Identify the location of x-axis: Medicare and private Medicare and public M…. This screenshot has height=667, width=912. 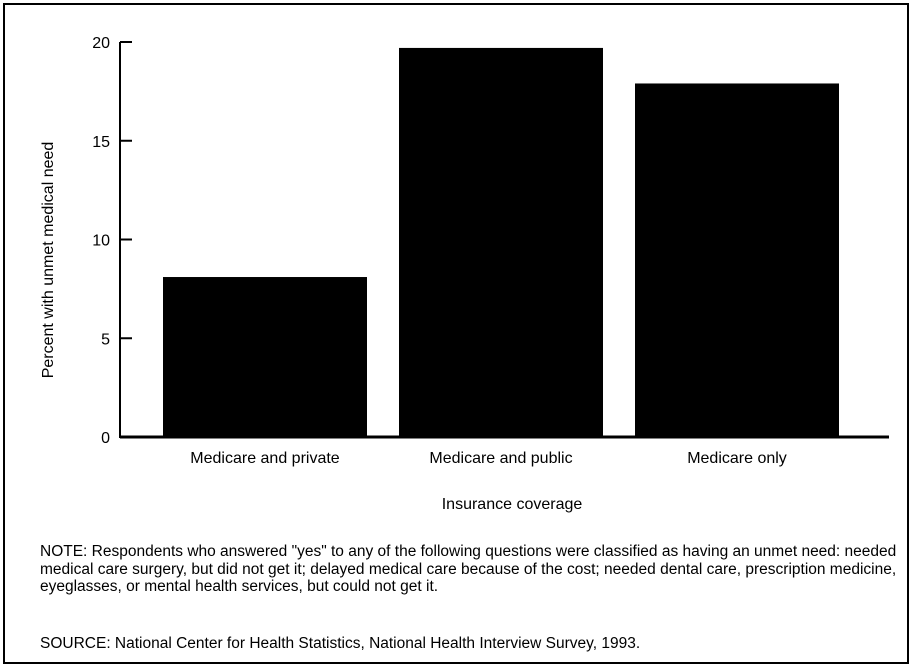
(504, 451).